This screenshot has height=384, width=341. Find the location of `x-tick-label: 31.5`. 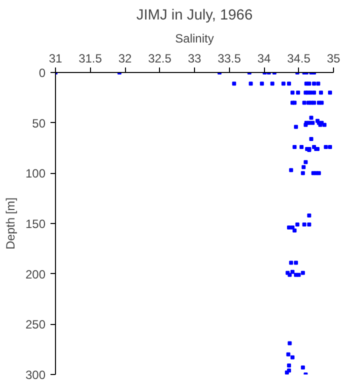

x-tick-label: 31.5 is located at coordinates (90, 59).